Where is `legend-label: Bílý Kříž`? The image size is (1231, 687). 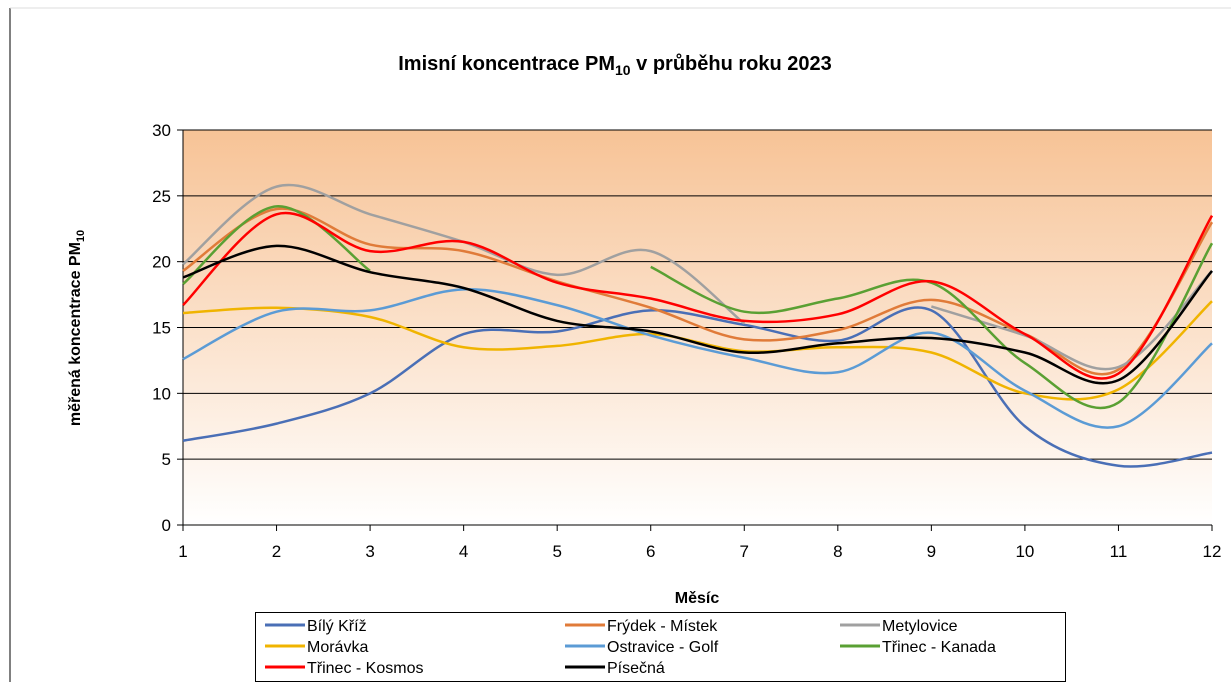 legend-label: Bílý Kříž is located at coordinates (337, 626).